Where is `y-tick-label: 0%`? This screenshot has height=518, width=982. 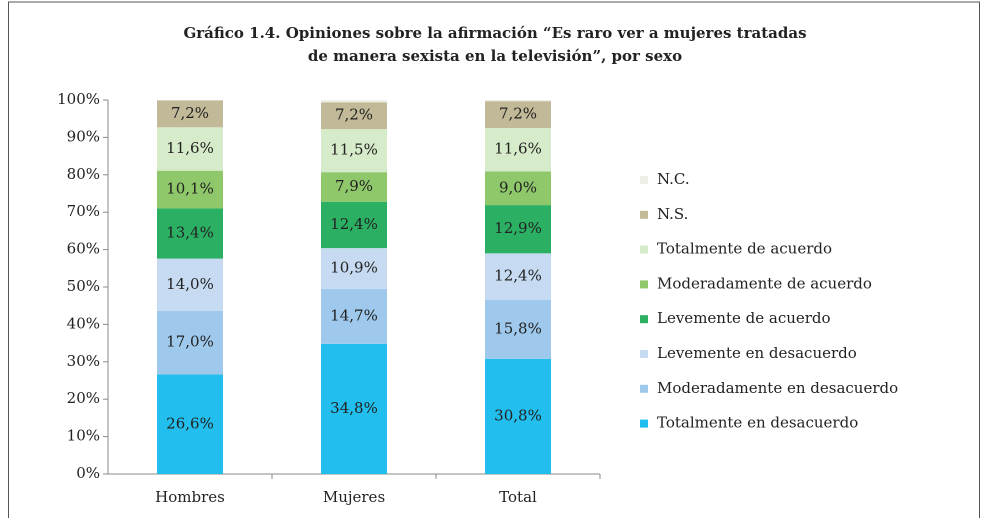
y-tick-label: 0% is located at coordinates (88, 473).